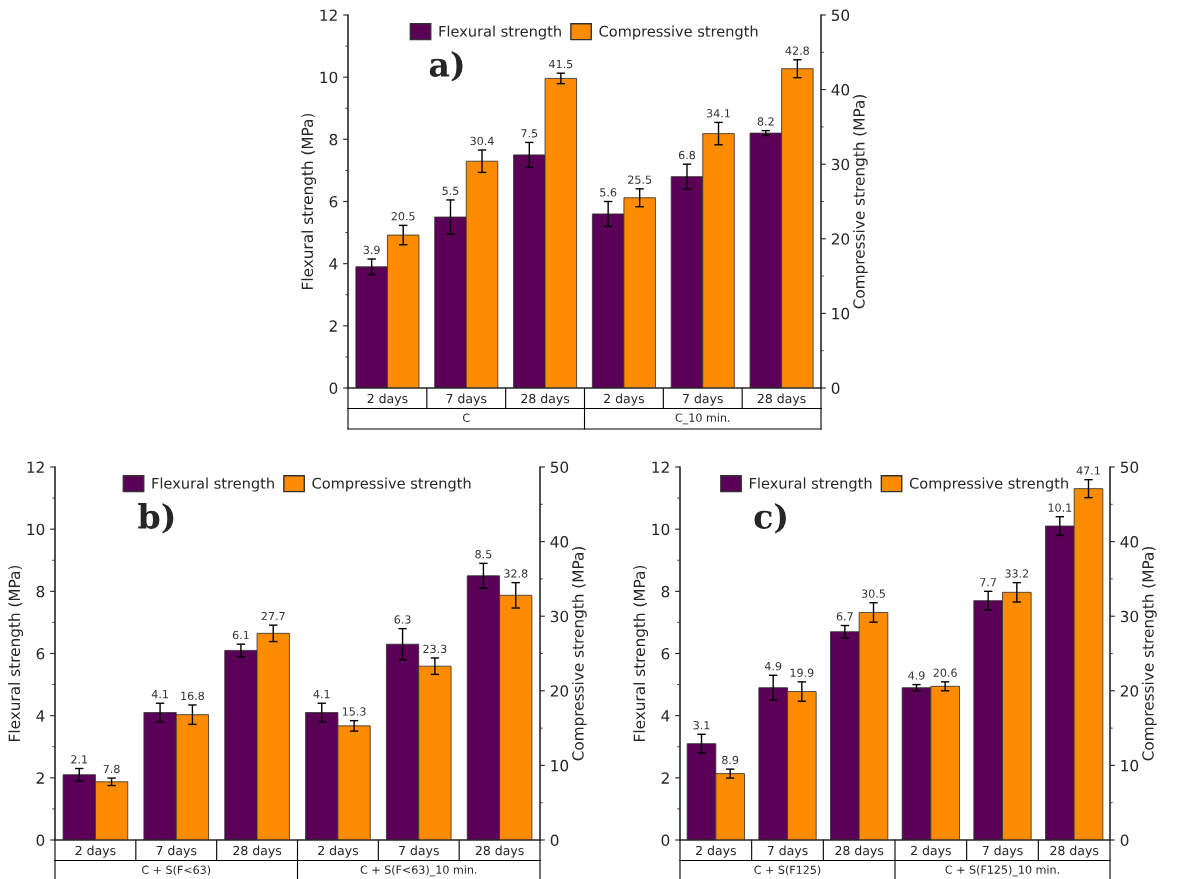 Image resolution: width=1186 pixels, height=879 pixels. Describe the element at coordinates (446, 66) in the screenshot. I see `text: a)` at that location.